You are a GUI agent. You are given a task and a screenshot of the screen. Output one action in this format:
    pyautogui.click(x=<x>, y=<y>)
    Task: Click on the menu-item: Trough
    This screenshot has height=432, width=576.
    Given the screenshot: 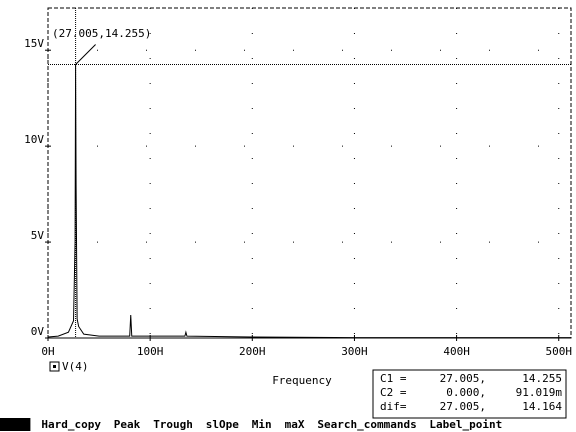 What is the action you would take?
    pyautogui.click(x=173, y=424)
    